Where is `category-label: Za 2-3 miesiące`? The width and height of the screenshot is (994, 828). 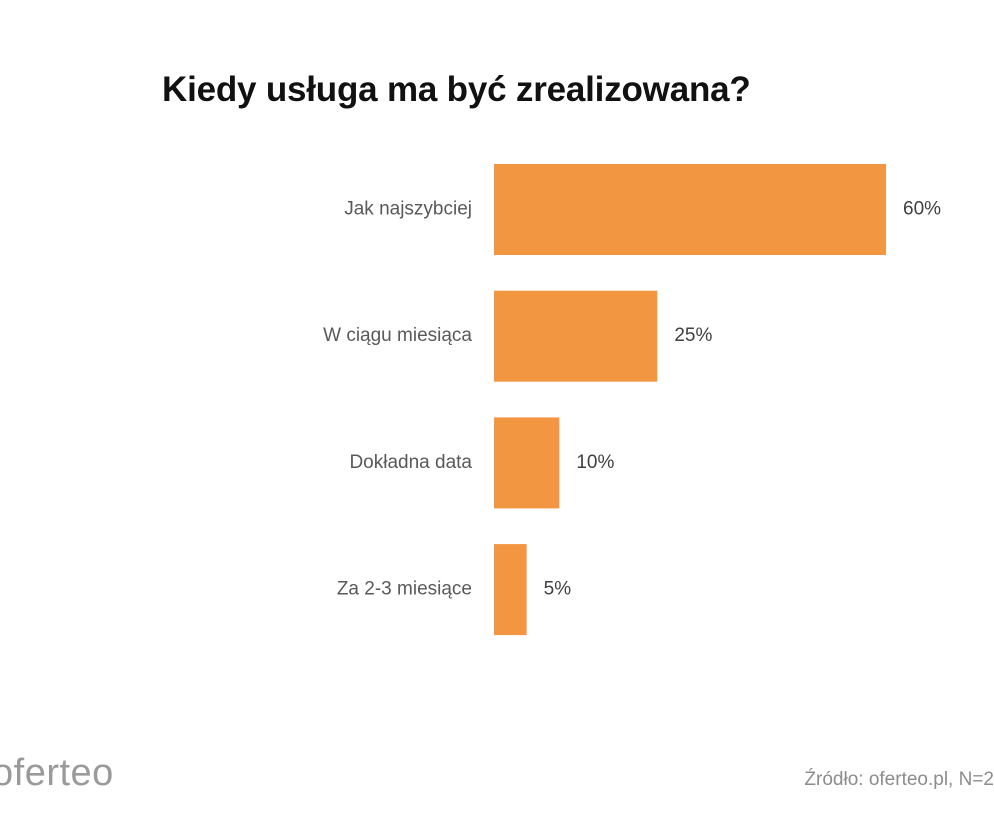
category-label: Za 2-3 miesiące is located at coordinates (404, 589).